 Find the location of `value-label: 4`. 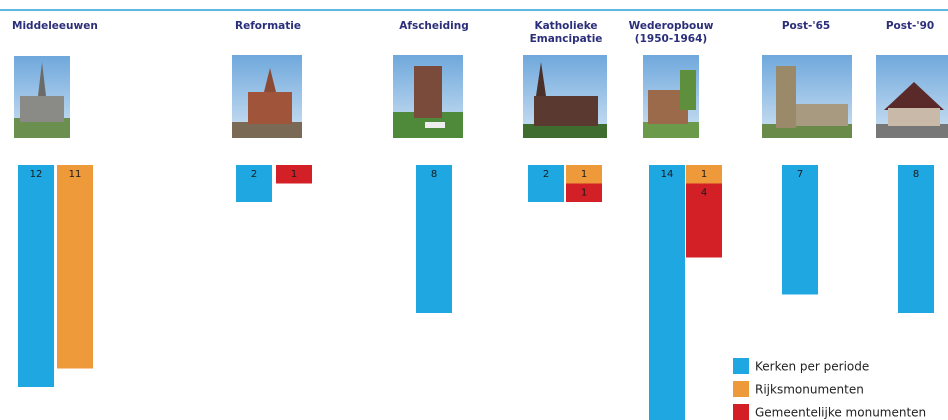

value-label: 4 is located at coordinates (704, 193).